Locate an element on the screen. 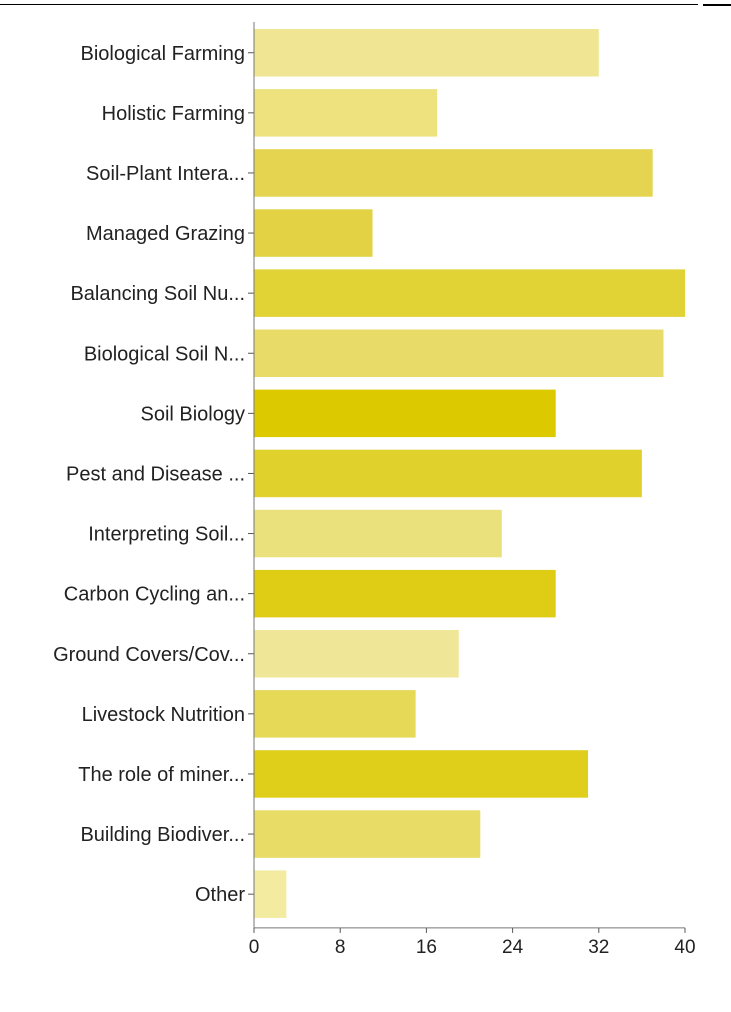 The image size is (731, 1012). top-border-line-right is located at coordinates (717, 5).